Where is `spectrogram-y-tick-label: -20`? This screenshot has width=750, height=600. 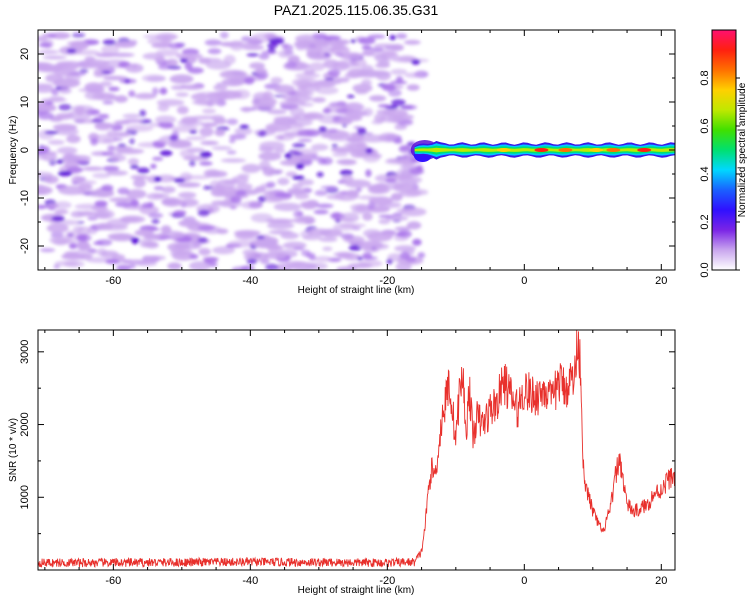
spectrogram-y-tick-label: -20 is located at coordinates (25, 246).